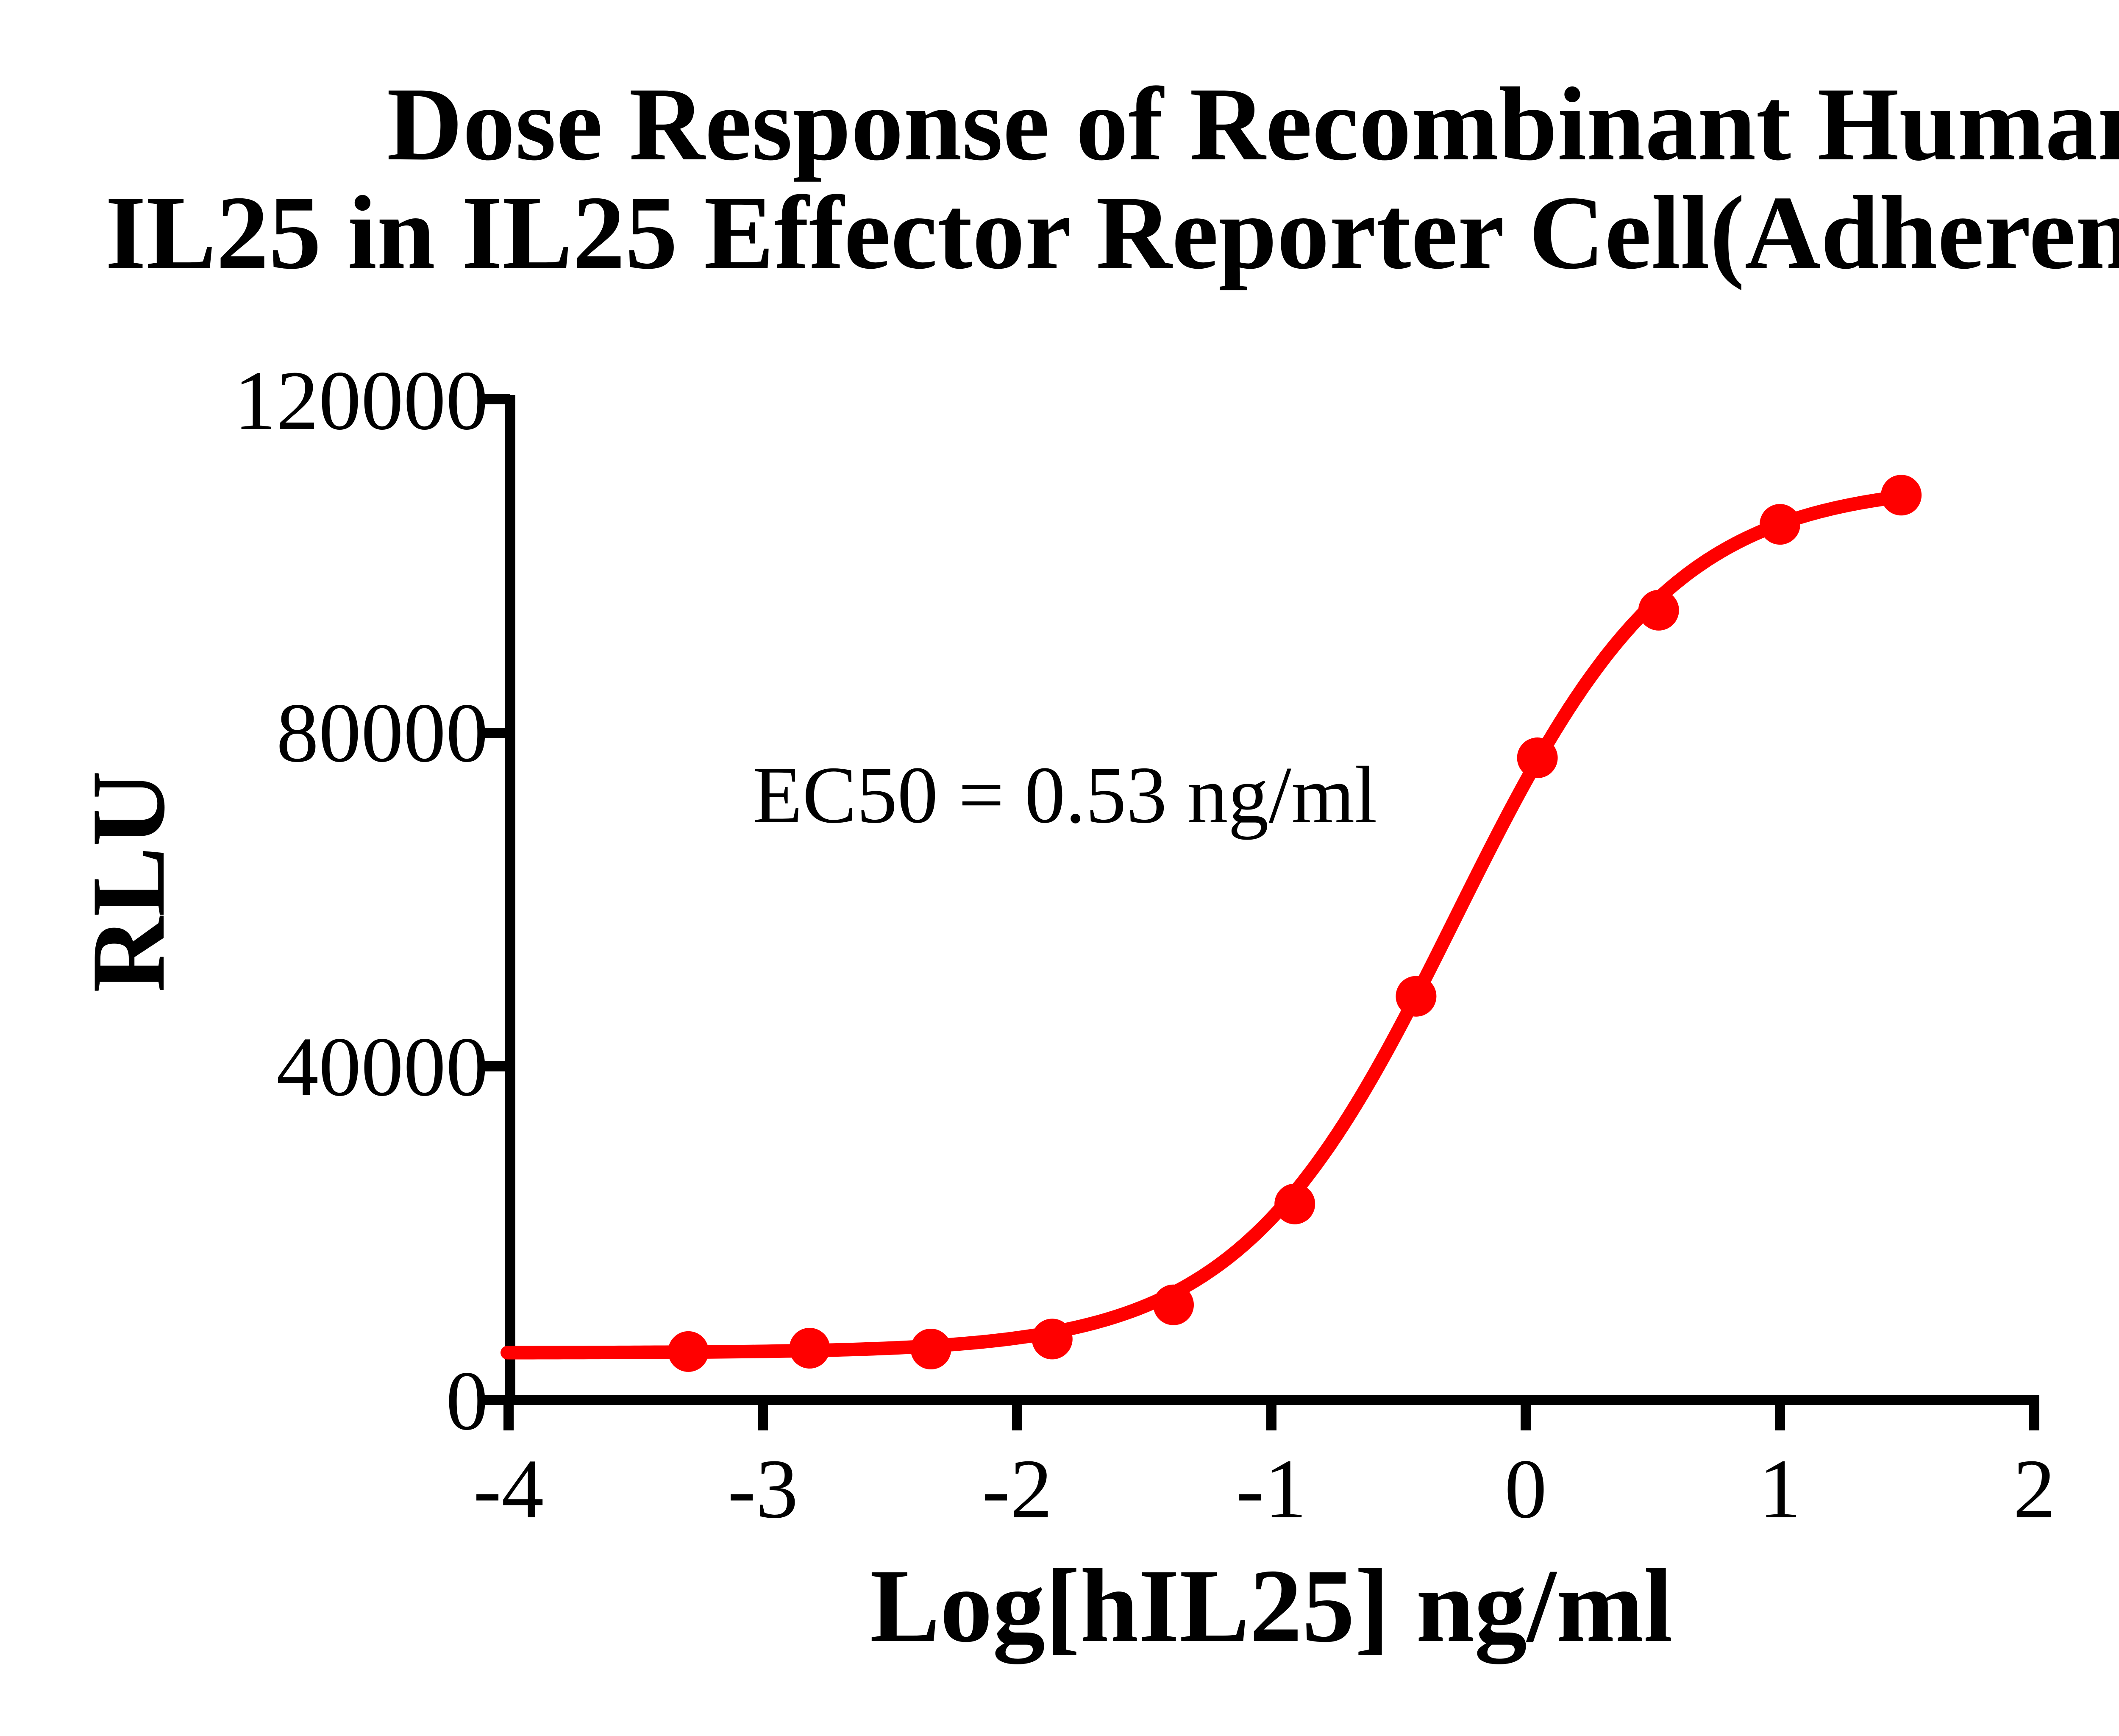  Describe the element at coordinates (2034, 1488) in the screenshot. I see `x-tick-label: 2` at that location.